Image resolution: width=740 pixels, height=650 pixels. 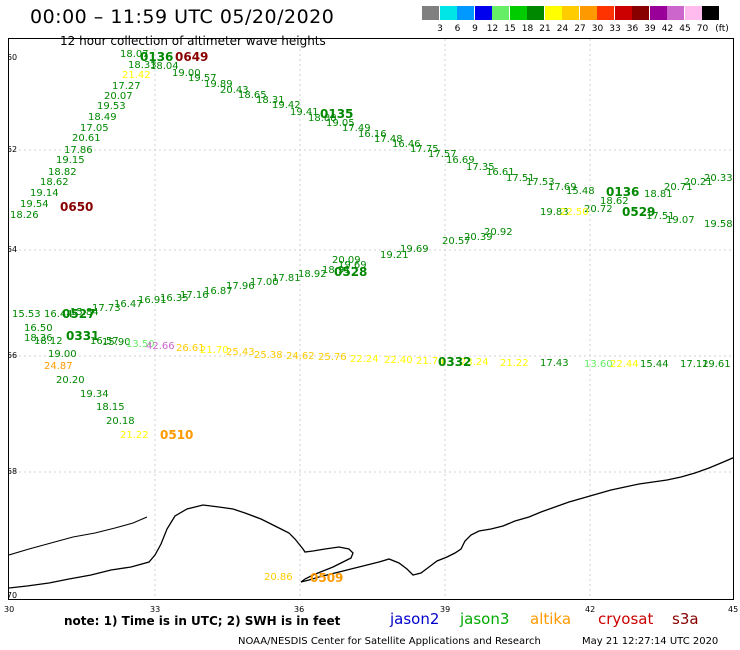 I want to click on color-scale-label: 21, so click(x=545, y=29).